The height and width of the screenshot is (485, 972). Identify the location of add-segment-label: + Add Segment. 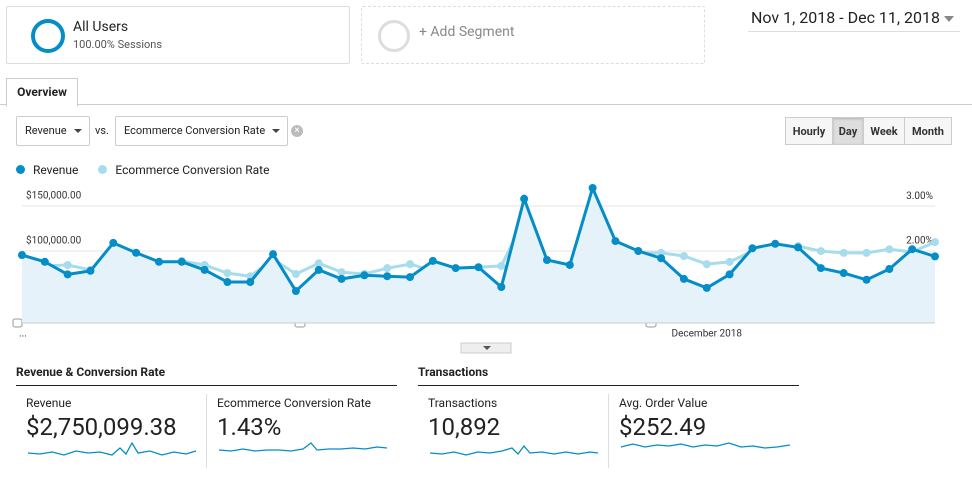
(467, 32).